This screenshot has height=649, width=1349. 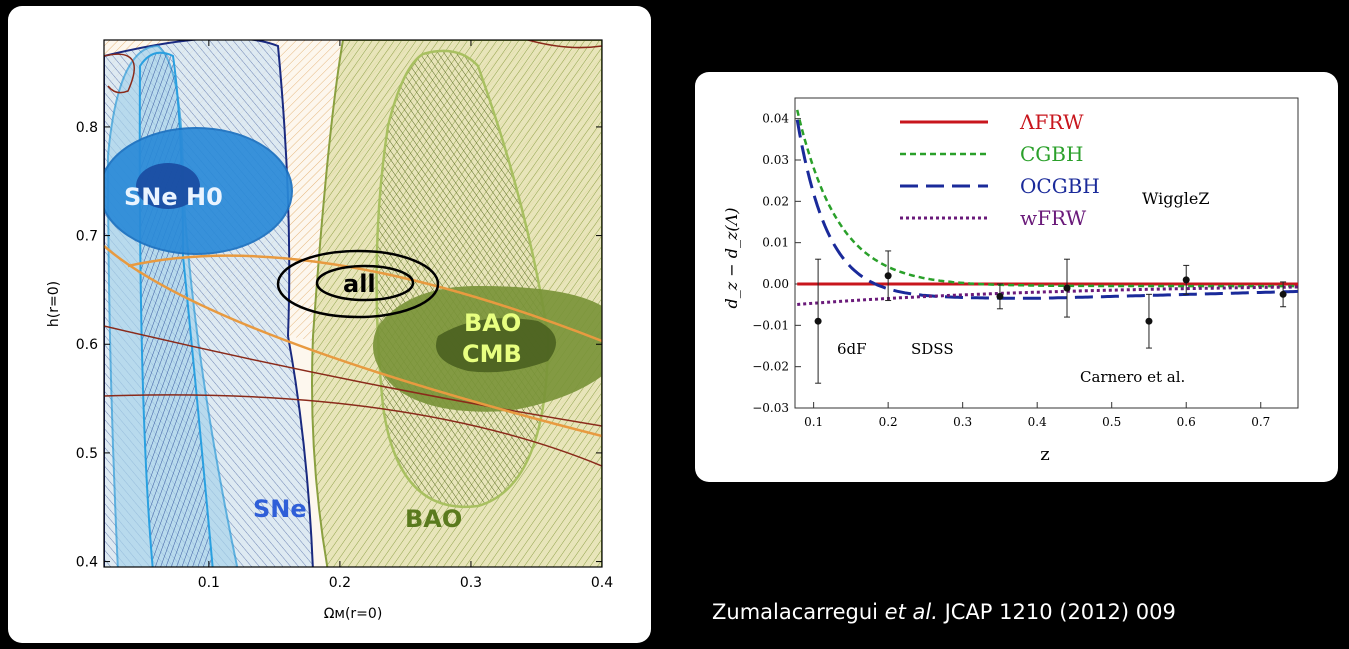 I want to click on bao-cmb-inner, so click(x=496, y=345).